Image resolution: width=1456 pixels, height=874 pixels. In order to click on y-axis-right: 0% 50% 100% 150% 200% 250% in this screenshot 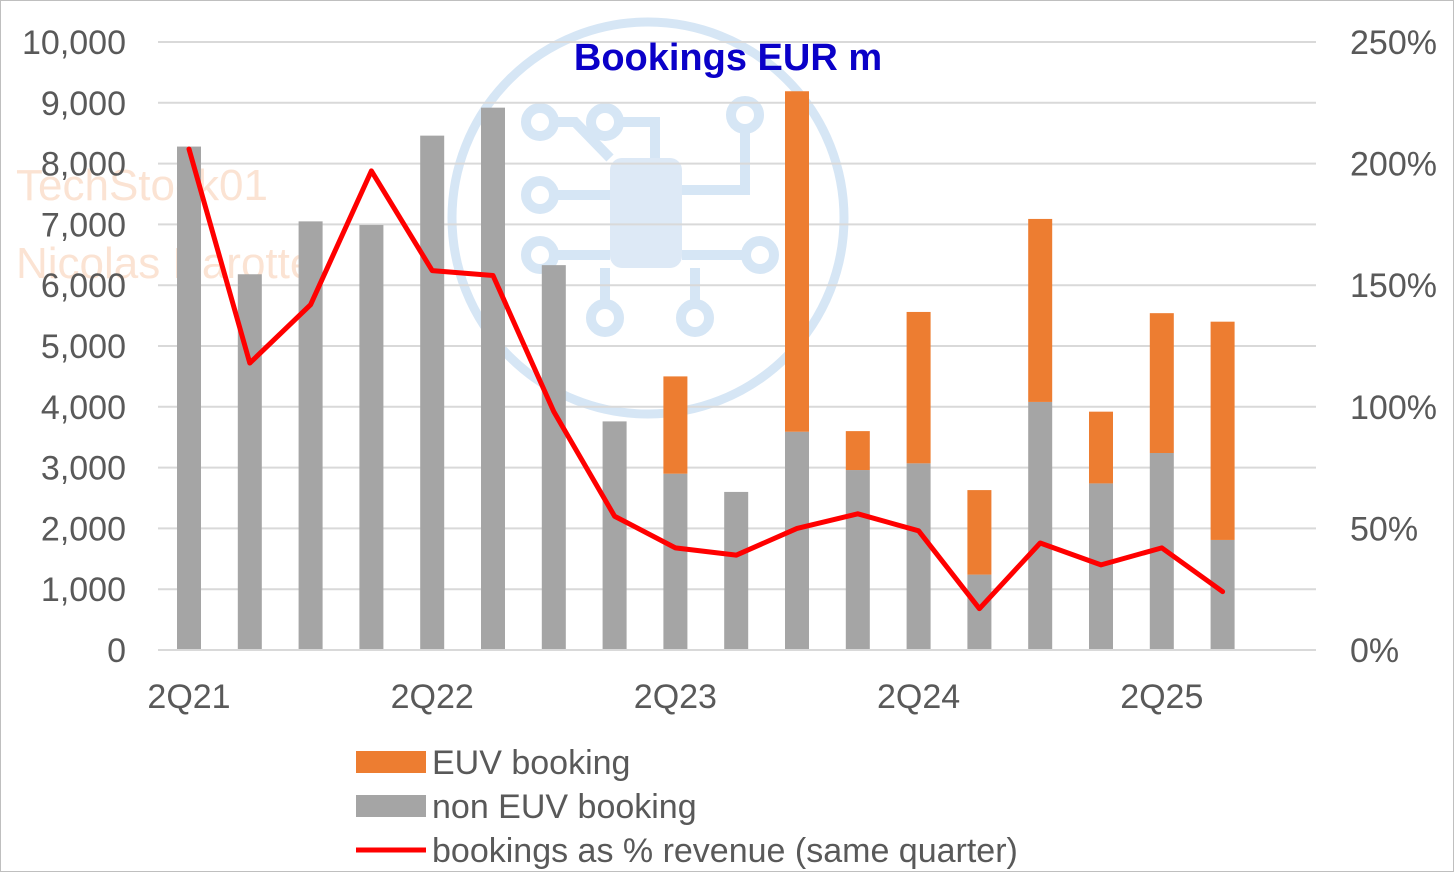, I will do `click(1393, 347)`.